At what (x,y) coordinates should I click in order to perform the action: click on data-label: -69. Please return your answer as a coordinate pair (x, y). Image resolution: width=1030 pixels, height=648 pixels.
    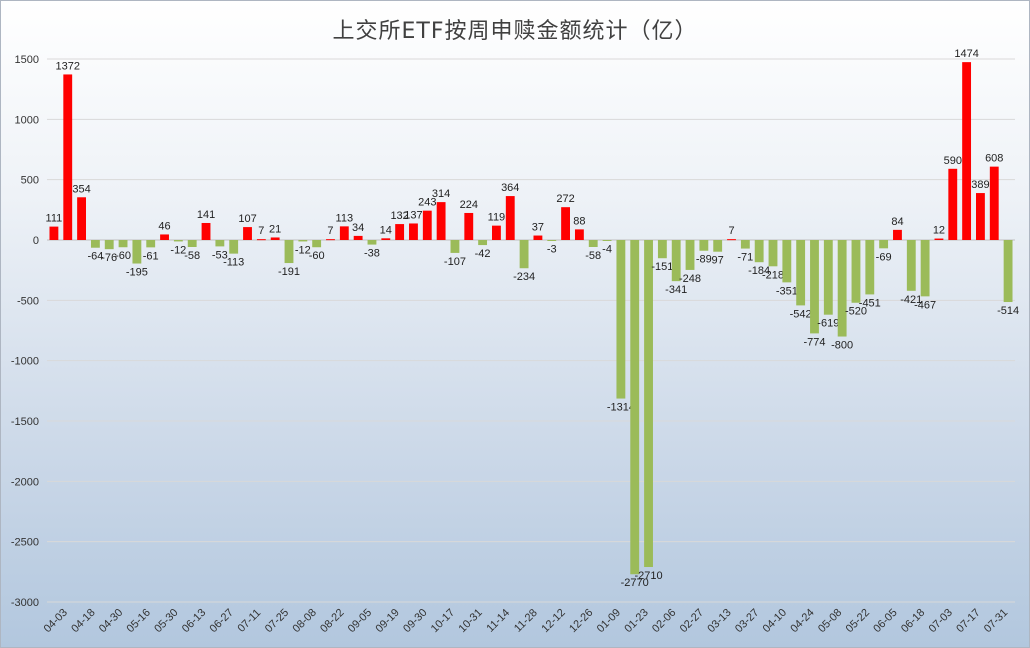
    Looking at the image, I should click on (884, 257).